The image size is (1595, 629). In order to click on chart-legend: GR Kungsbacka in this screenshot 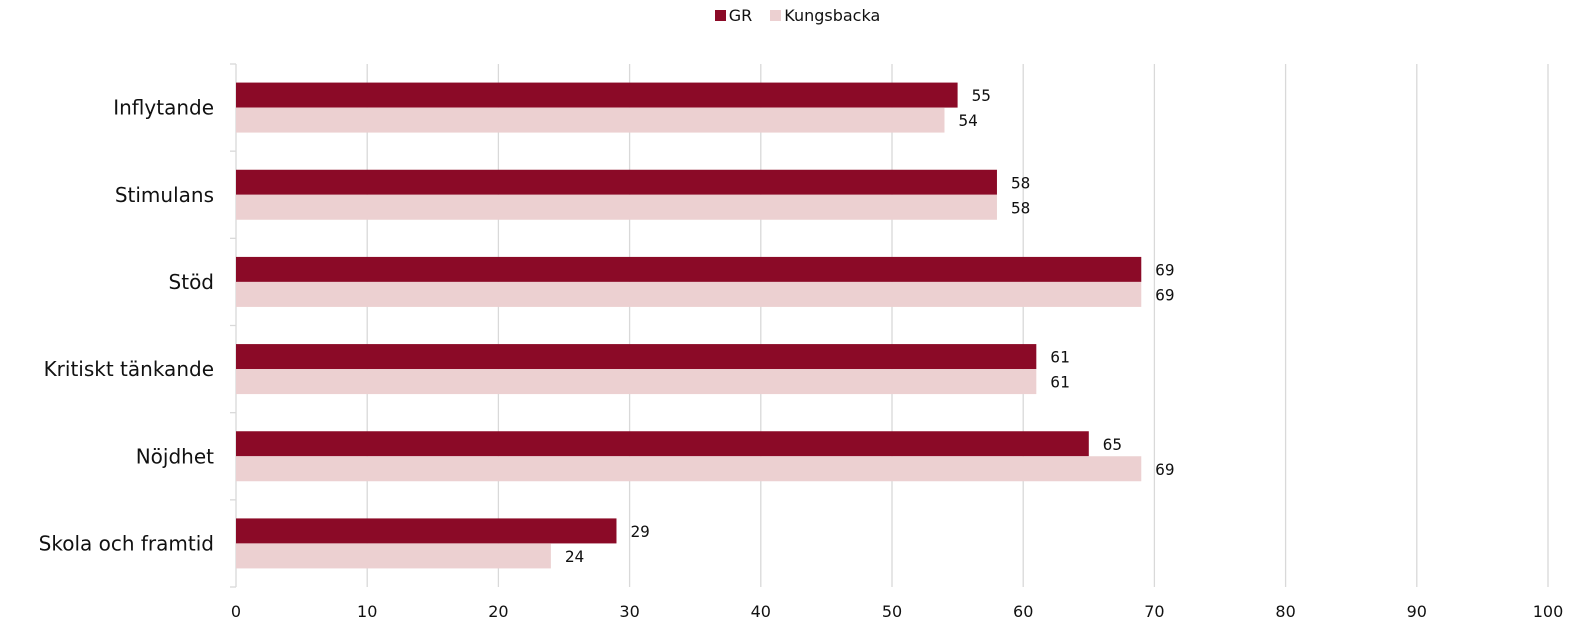, I will do `click(797, 15)`.